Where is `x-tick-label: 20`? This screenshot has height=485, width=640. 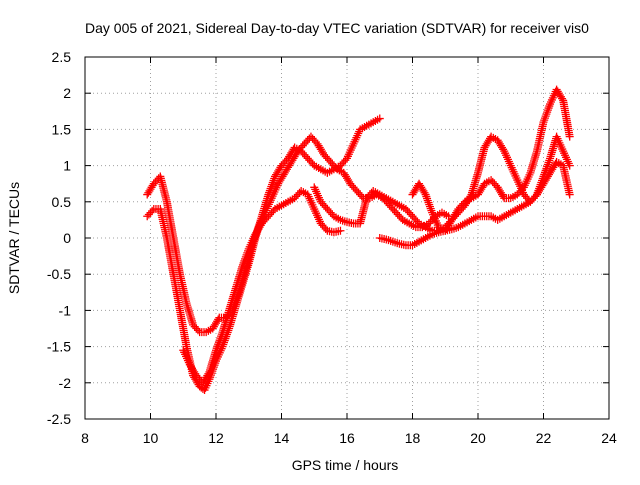
x-tick-label: 20 is located at coordinates (478, 438).